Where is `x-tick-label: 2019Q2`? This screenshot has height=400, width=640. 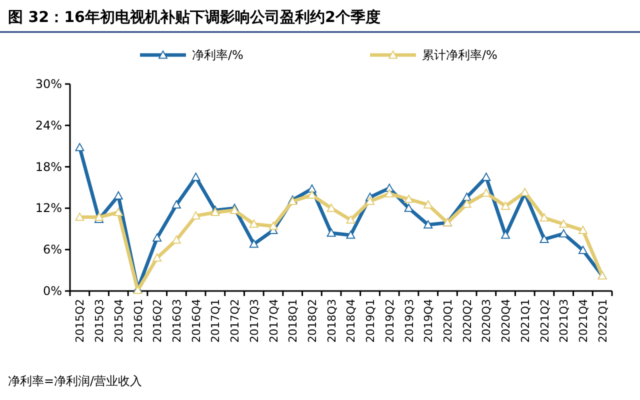
x-tick-label: 2019Q2 is located at coordinates (389, 321).